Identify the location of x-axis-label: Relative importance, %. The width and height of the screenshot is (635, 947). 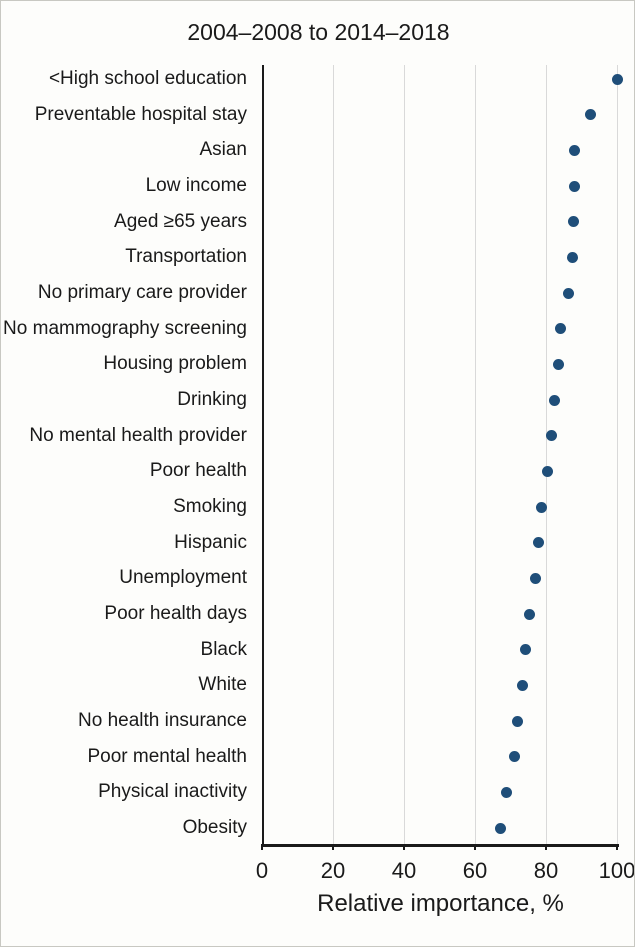
(440, 903).